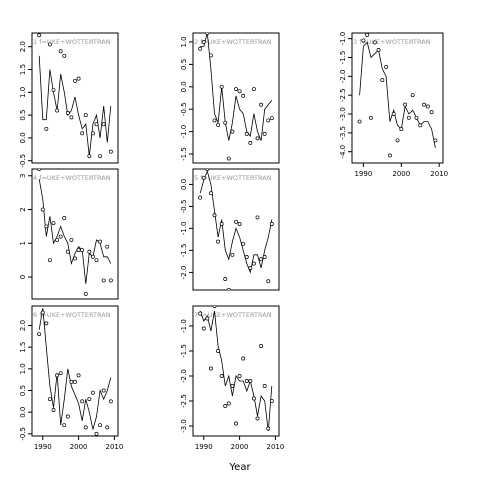 The height and width of the screenshot is (480, 480). What do you see at coordinates (392, 42) in the screenshot?
I see `panel-title: 3 f=UKE+WOTTERTRAN` at bounding box center [392, 42].